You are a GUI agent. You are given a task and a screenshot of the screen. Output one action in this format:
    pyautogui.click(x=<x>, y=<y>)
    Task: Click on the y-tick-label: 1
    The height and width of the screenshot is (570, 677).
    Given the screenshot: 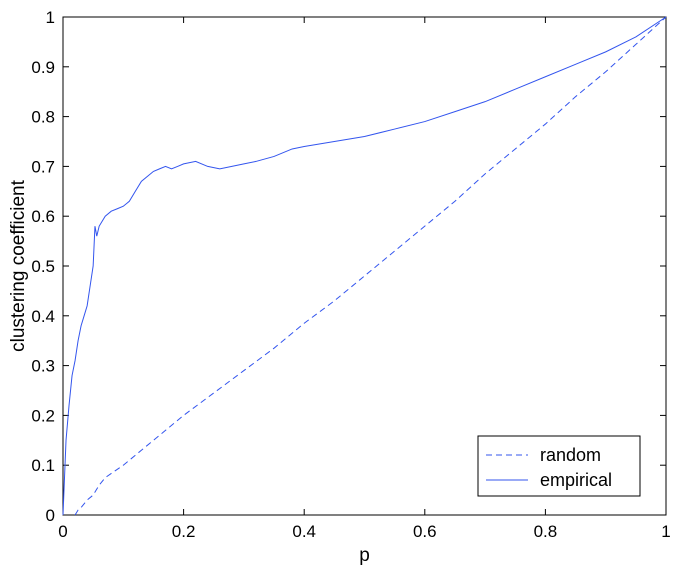 What is the action you would take?
    pyautogui.click(x=50, y=17)
    